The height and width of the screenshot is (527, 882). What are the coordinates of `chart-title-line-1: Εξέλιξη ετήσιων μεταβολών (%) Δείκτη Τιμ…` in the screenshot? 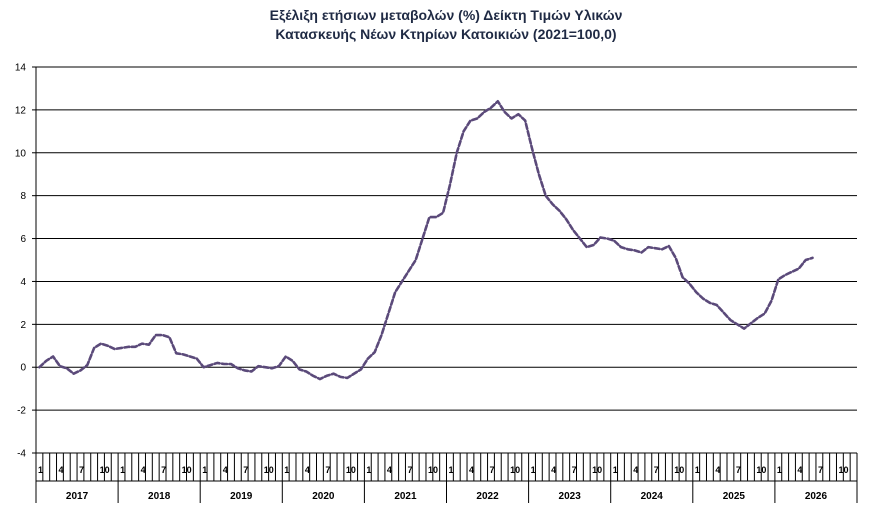 It's located at (446, 15).